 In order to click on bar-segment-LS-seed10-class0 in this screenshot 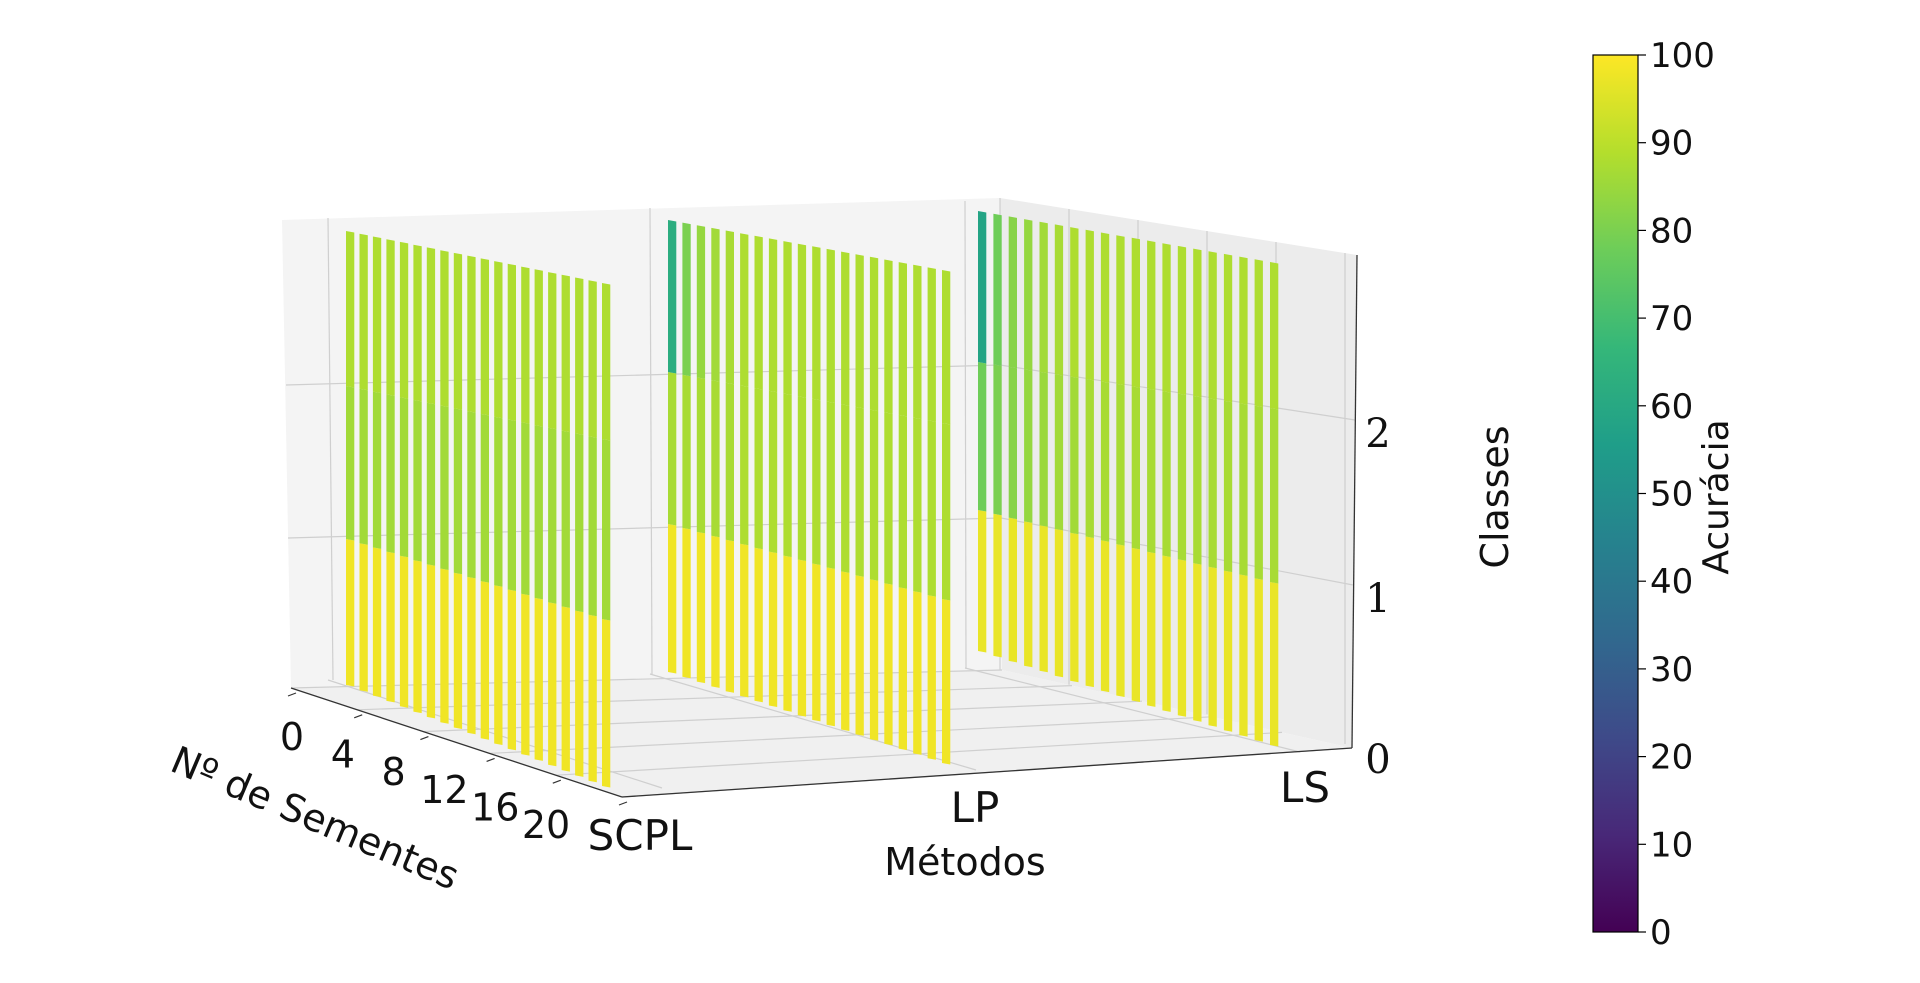, I will do `click(1135, 624)`.